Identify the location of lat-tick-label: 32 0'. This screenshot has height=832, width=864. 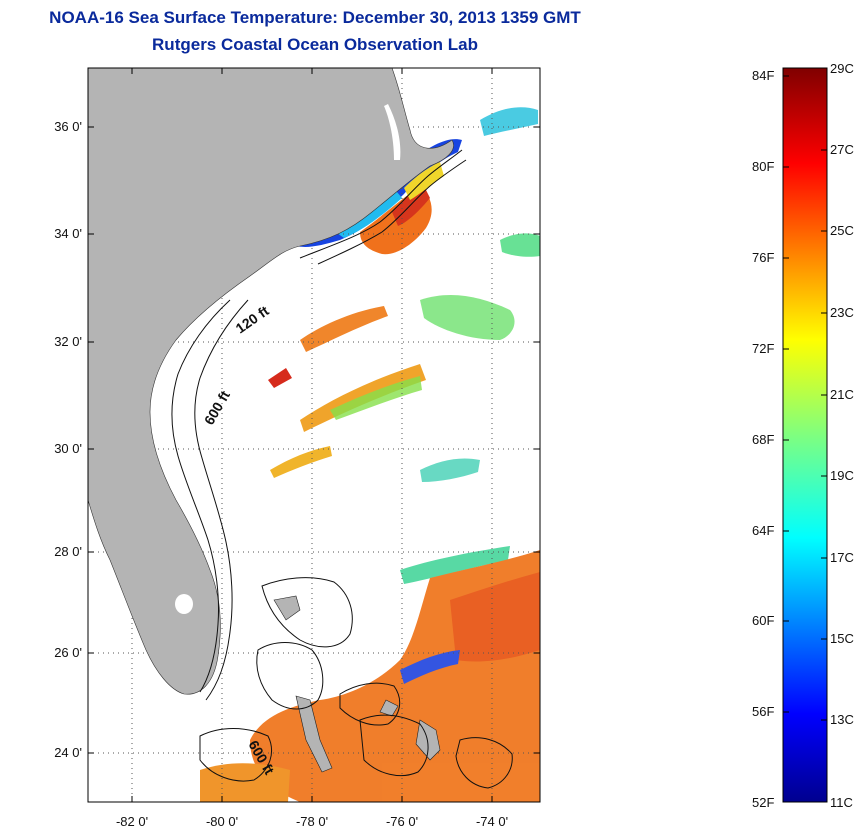
(68, 341).